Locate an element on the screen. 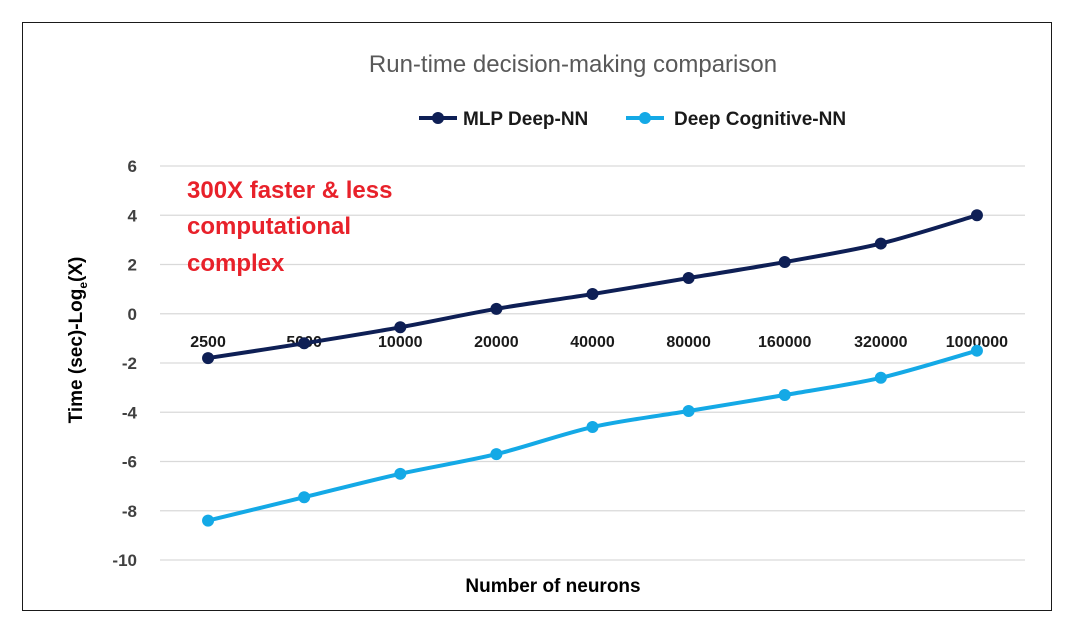 This screenshot has height=630, width=1066. y-tick-label: 6 is located at coordinates (132, 166).